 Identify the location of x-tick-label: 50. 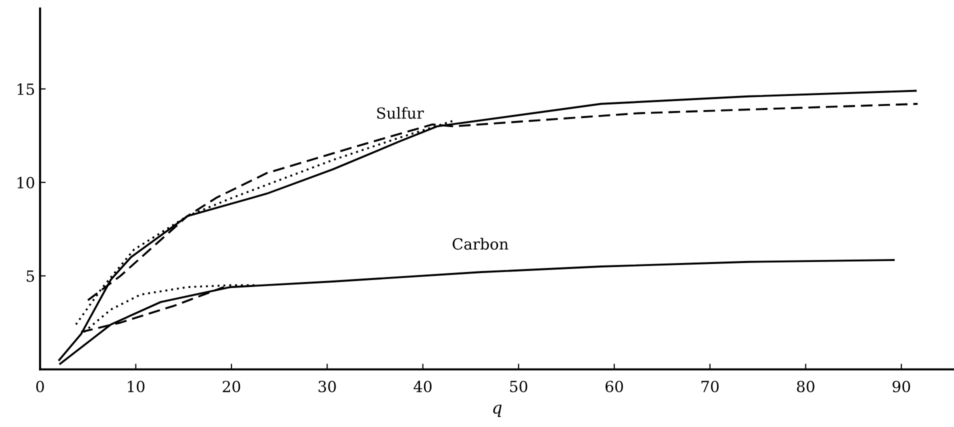
(519, 386).